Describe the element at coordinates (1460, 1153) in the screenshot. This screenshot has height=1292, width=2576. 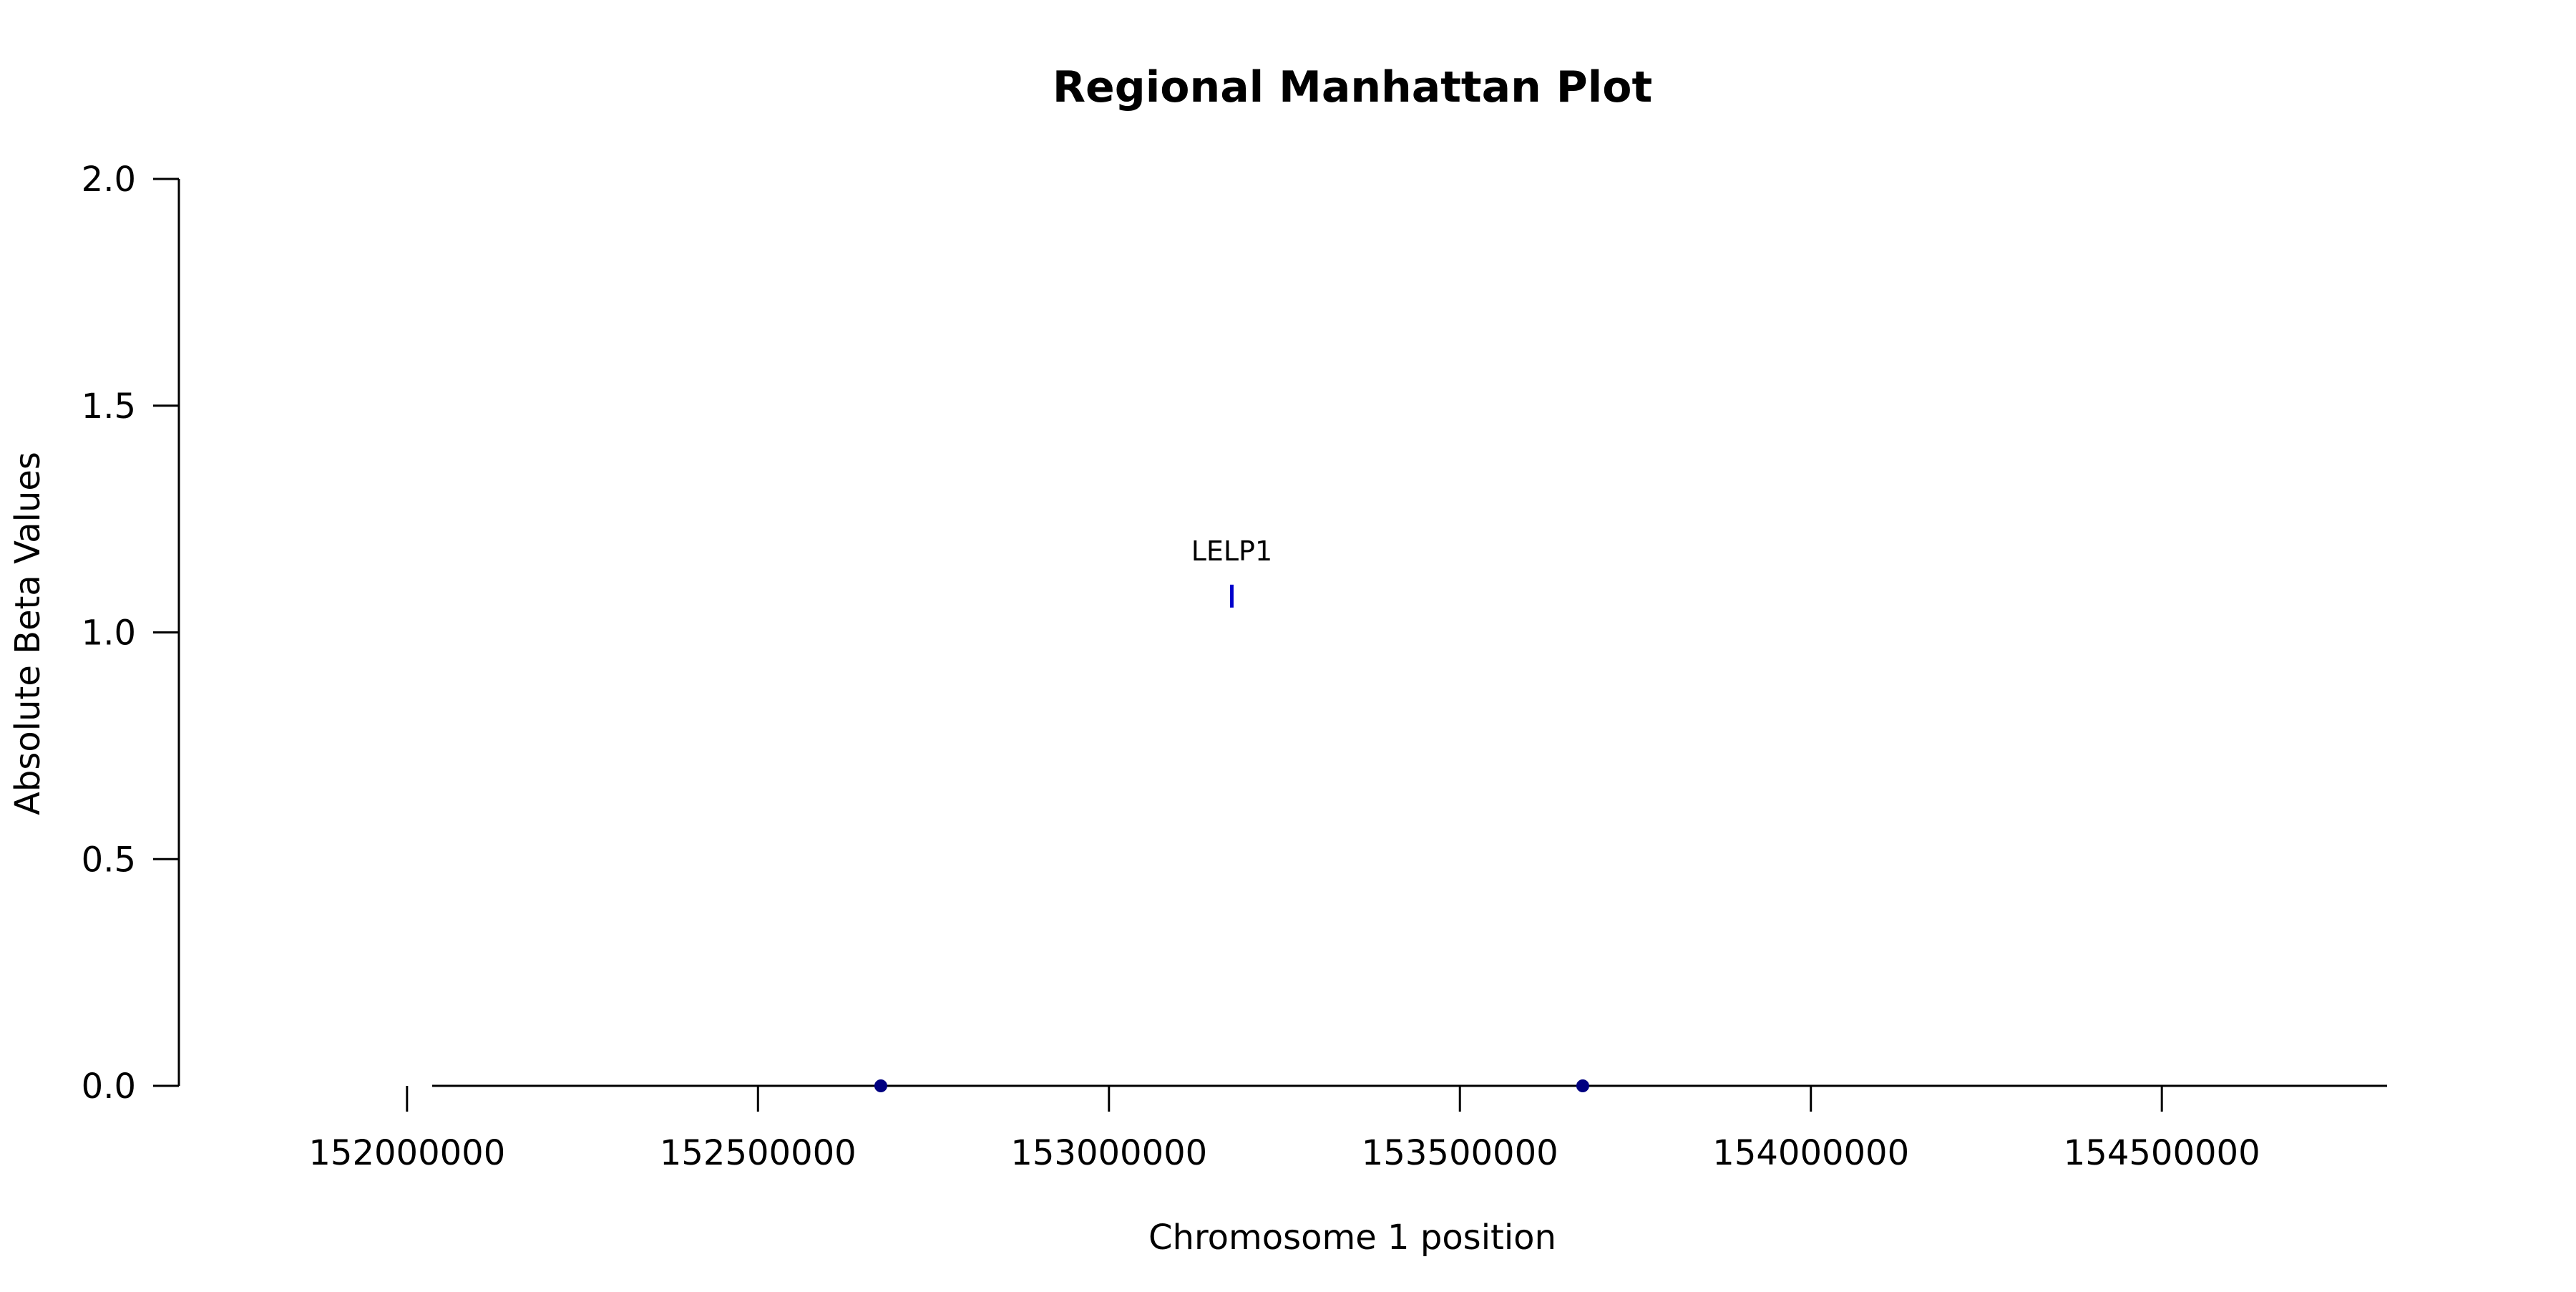
I see `x-tick-label: 153500000` at that location.